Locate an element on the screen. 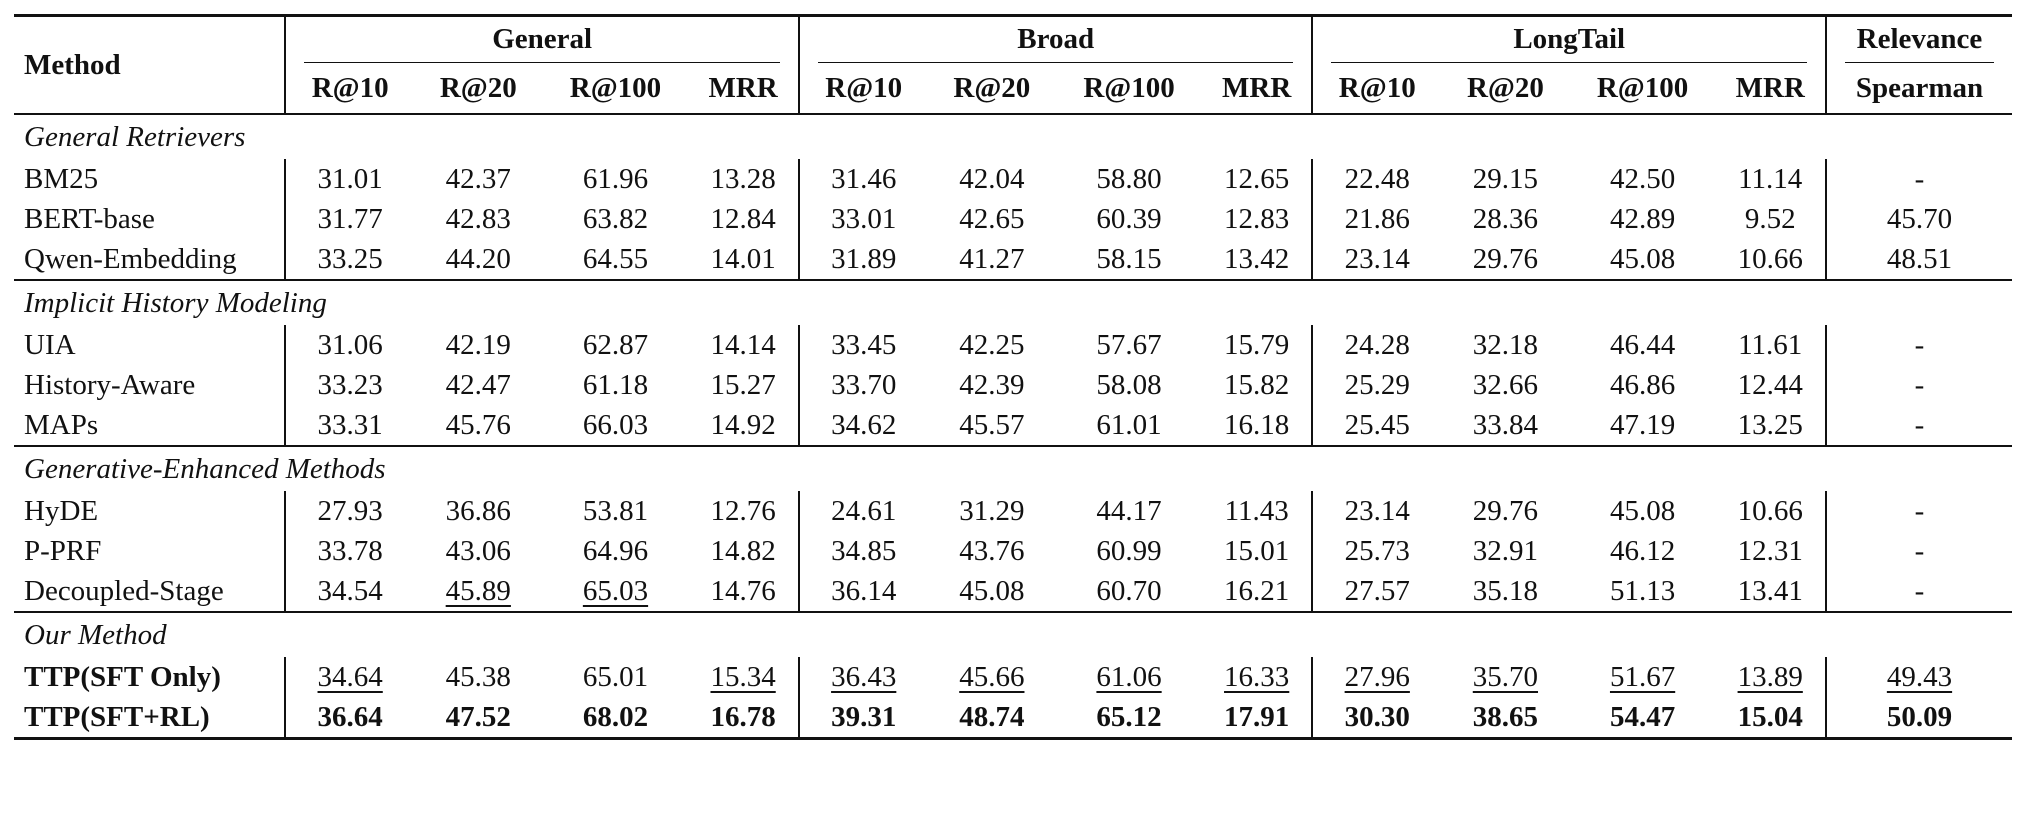 The width and height of the screenshot is (2024, 824). metric-value: 25.29 is located at coordinates (1377, 384).